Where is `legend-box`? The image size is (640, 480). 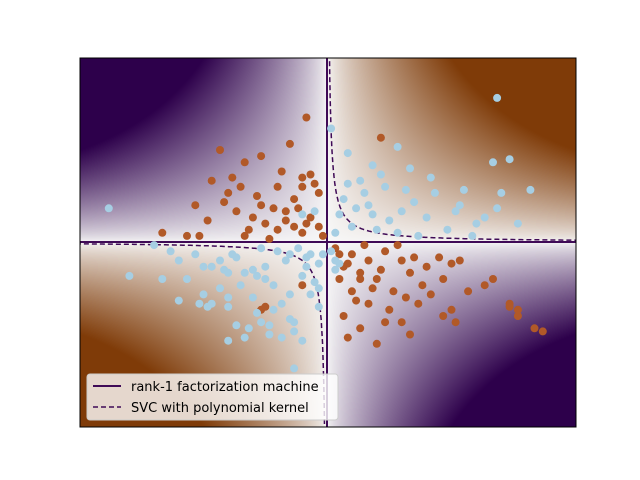
legend-box is located at coordinates (212, 397).